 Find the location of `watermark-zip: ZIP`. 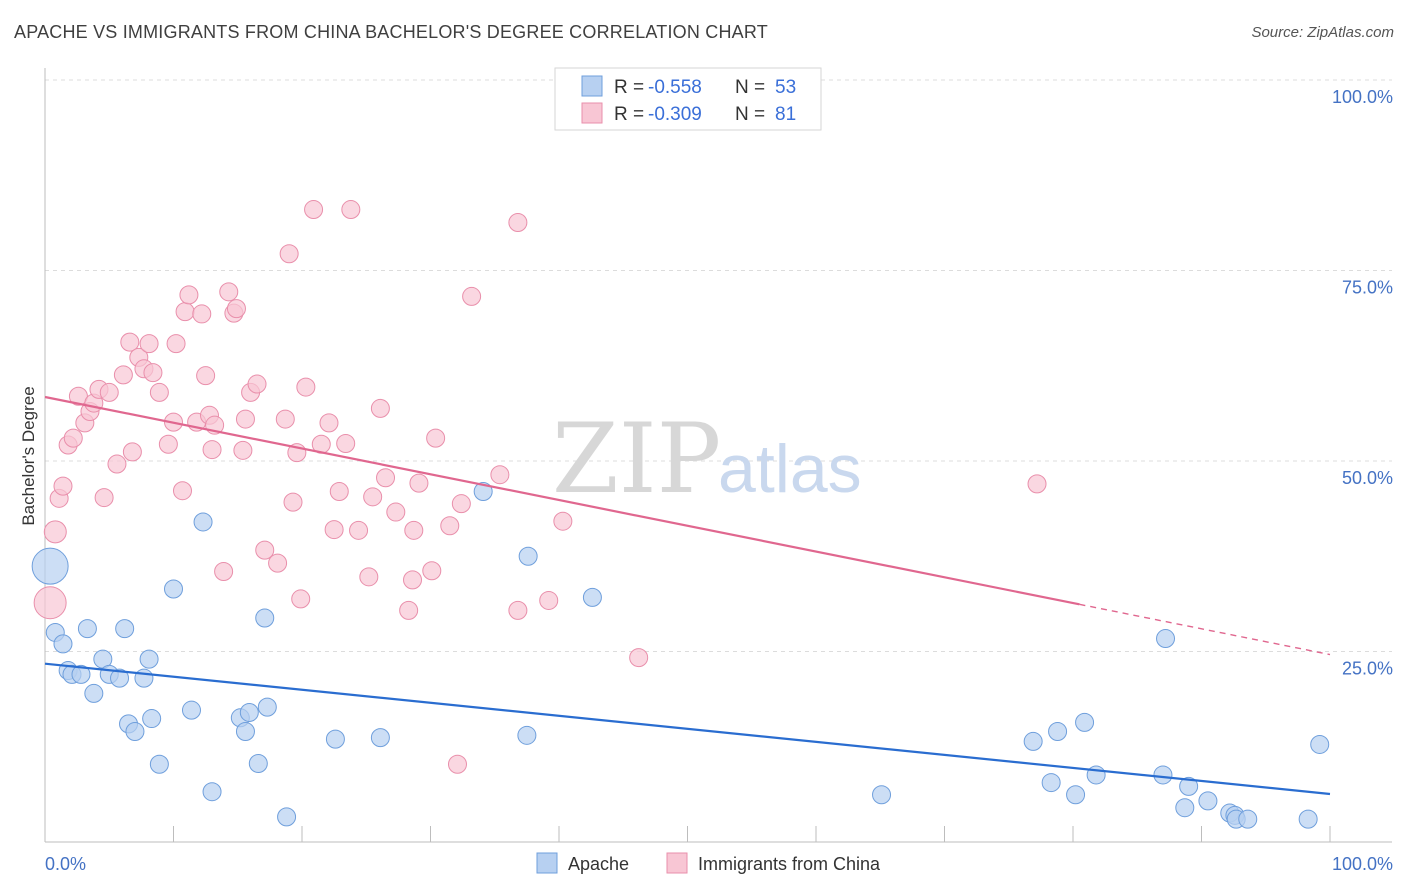

watermark-zip: ZIP is located at coordinates (636, 459).